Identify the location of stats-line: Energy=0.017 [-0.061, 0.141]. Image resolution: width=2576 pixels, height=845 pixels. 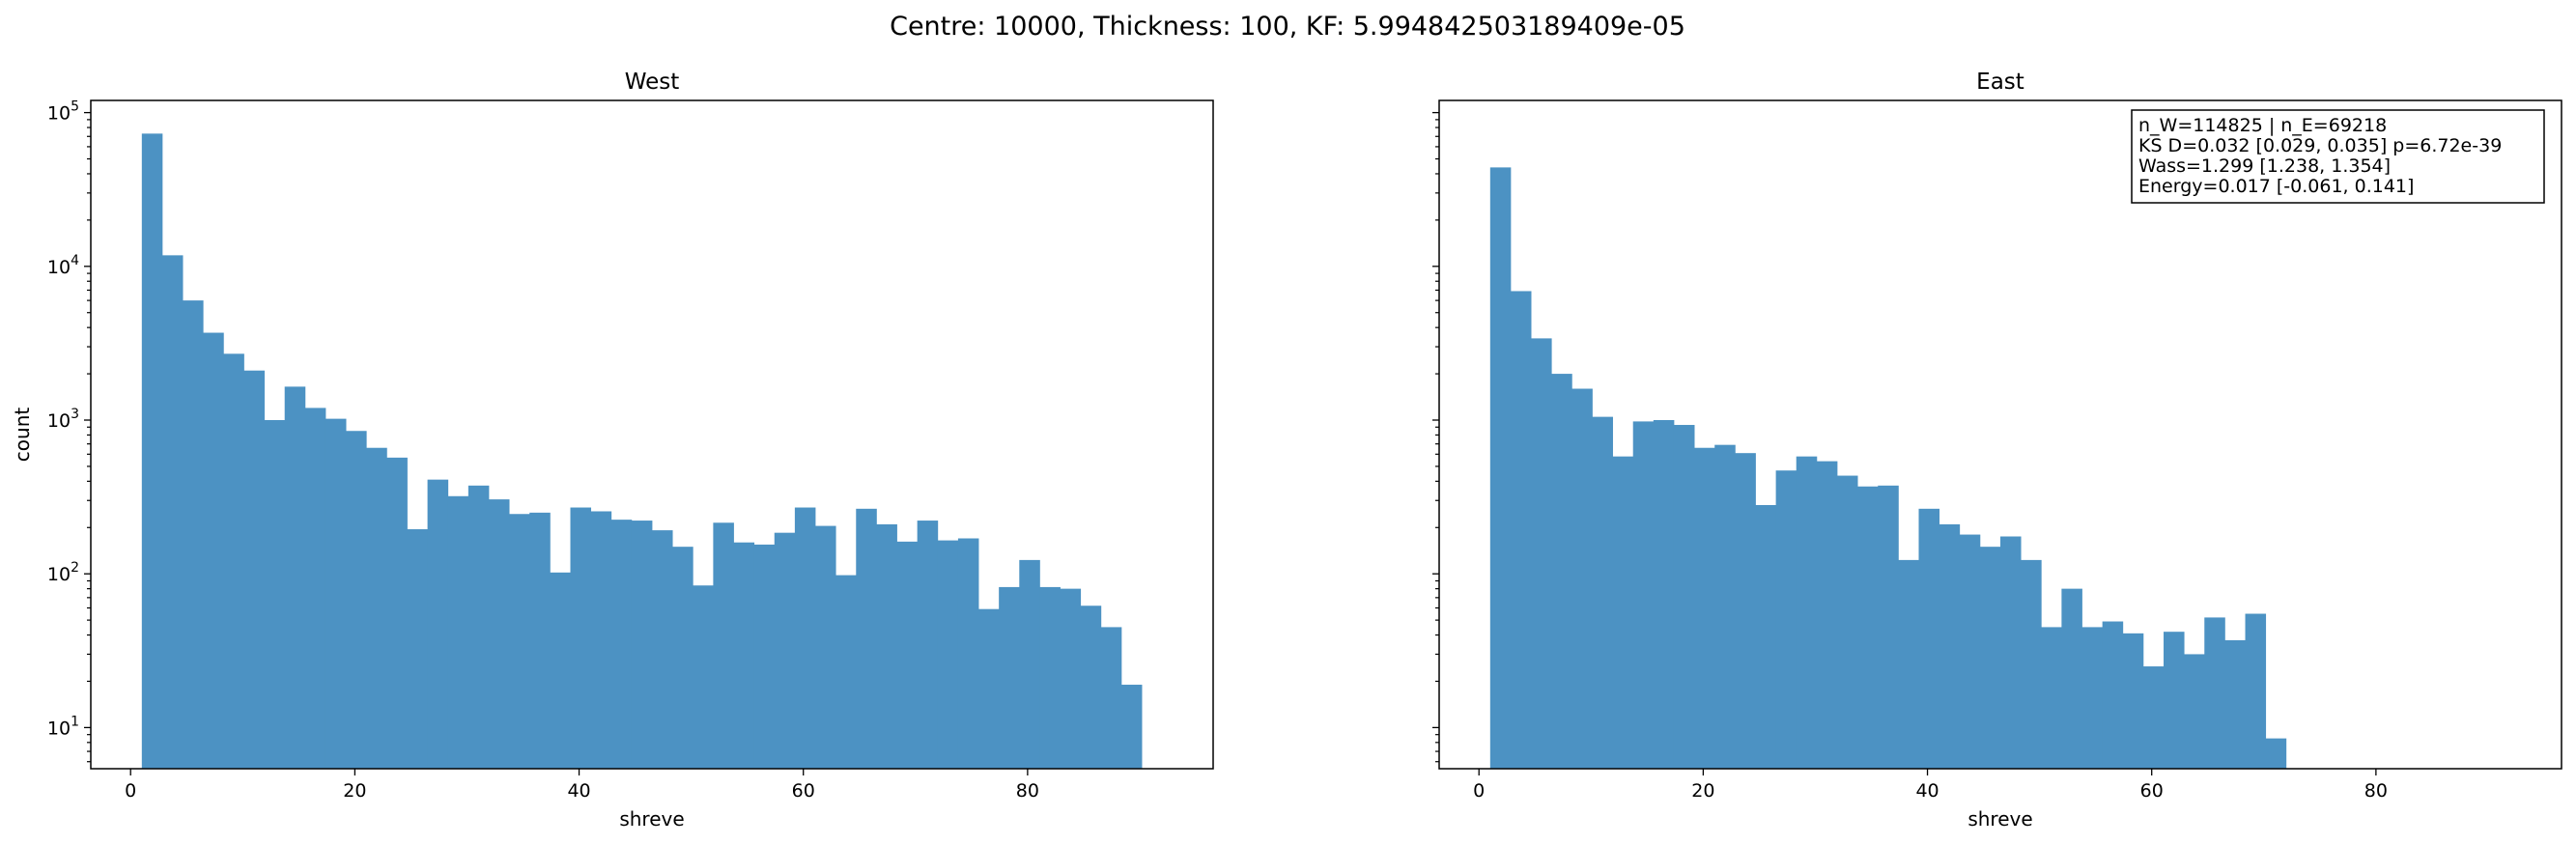
(2276, 186).